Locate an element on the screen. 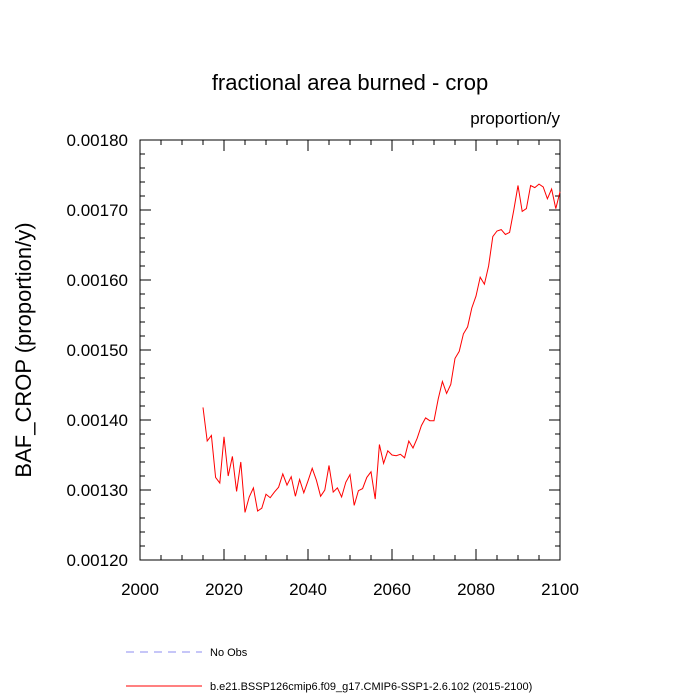 The width and height of the screenshot is (700, 700). y-tick-label: 0.00160 is located at coordinates (97, 280).